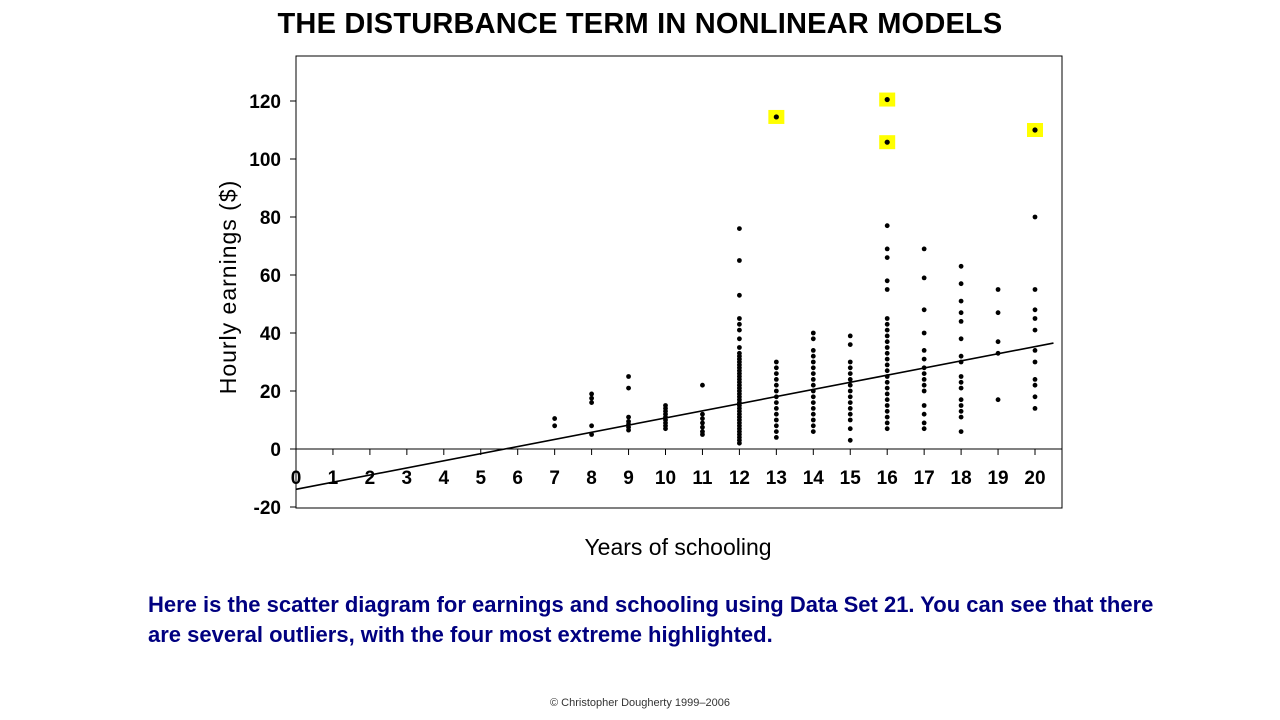  I want to click on x-tick-label: 7, so click(554, 478).